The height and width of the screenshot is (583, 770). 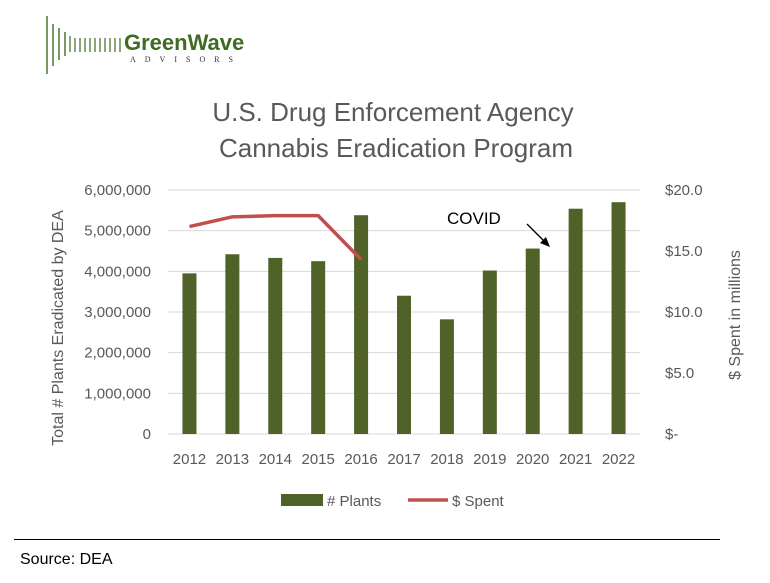 What do you see at coordinates (684, 190) in the screenshot?
I see `right-tick-label: $20.0` at bounding box center [684, 190].